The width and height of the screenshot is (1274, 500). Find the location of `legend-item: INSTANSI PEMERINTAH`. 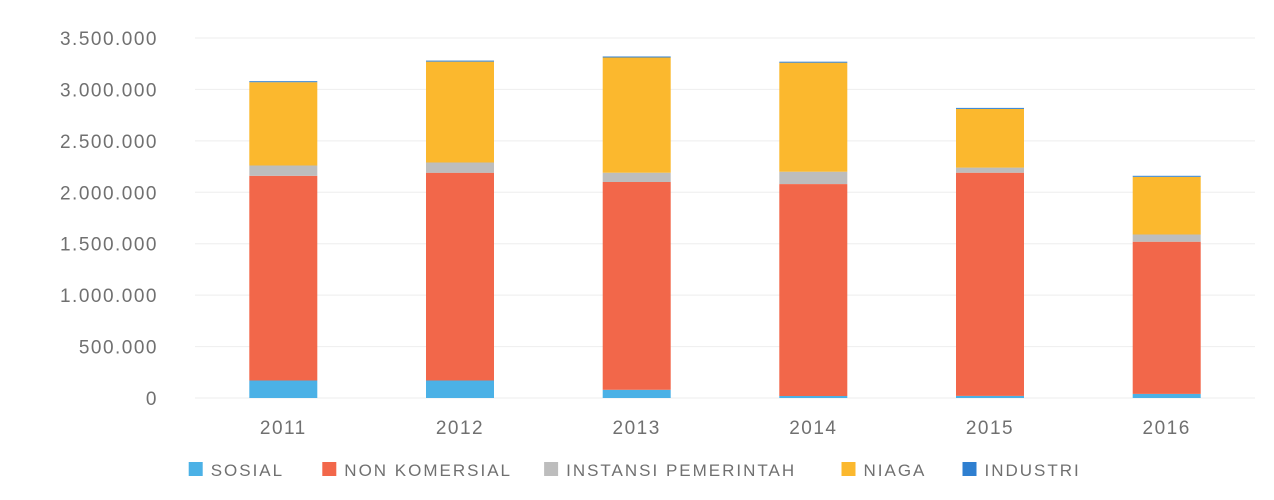

legend-item: INSTANSI PEMERINTAH is located at coordinates (670, 470).